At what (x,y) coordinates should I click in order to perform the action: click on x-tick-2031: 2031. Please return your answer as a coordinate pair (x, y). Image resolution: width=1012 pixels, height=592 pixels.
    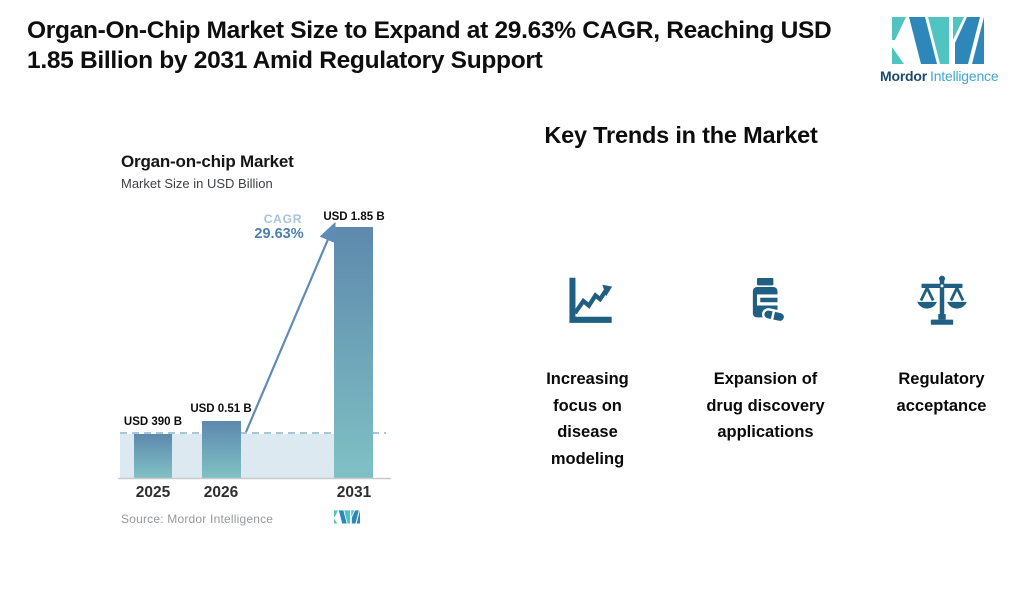
    Looking at the image, I should click on (354, 492).